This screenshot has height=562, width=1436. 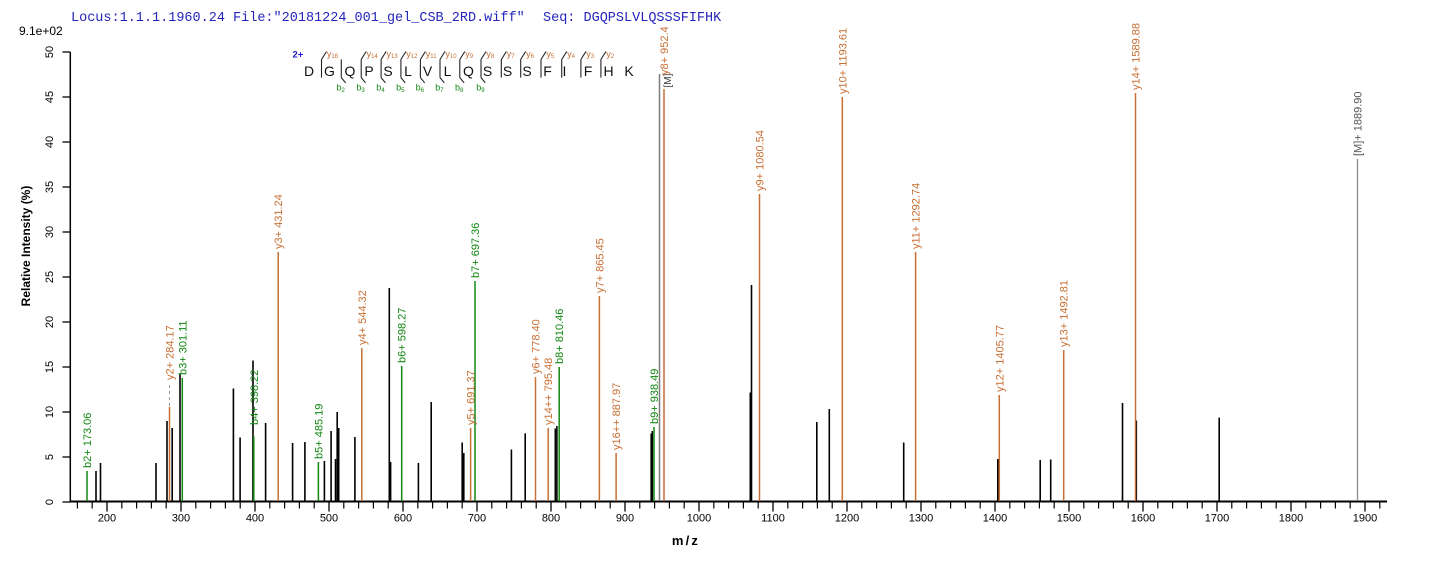 I want to click on svg-text: H, so click(x=608, y=71).